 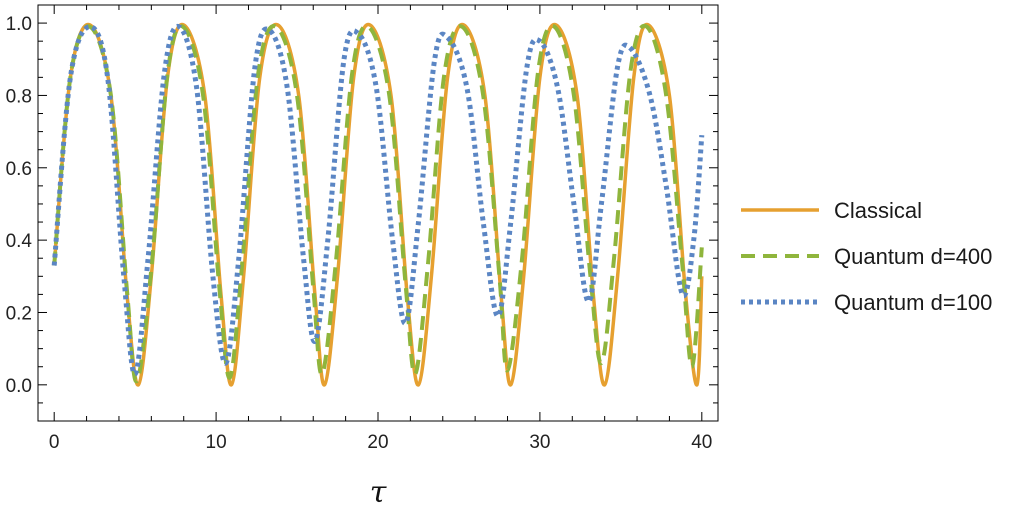 What do you see at coordinates (19, 169) in the screenshot?
I see `y-tick-label: 0.6` at bounding box center [19, 169].